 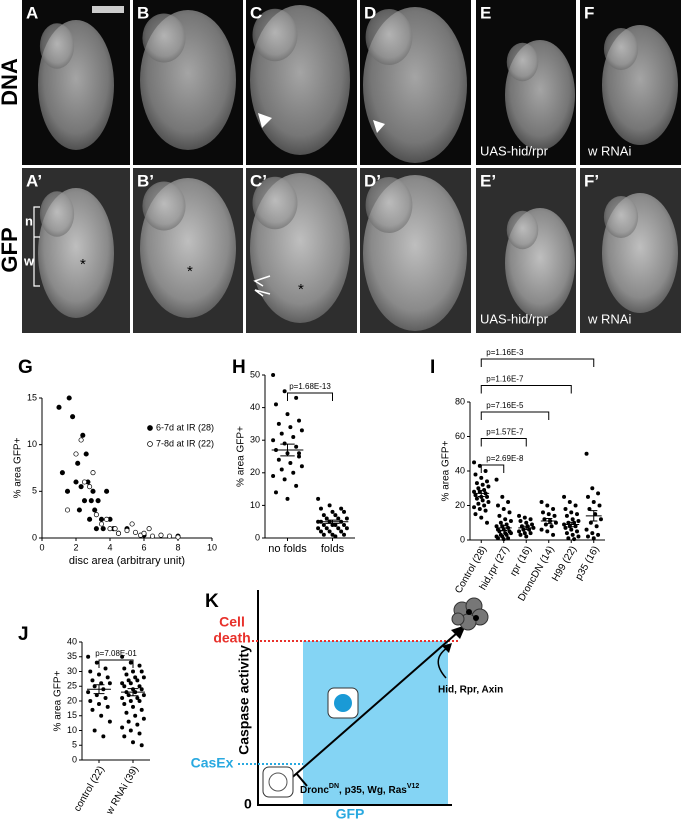 What do you see at coordinates (255, 472) in the screenshot?
I see `y-tick-label: 20` at bounding box center [255, 472].